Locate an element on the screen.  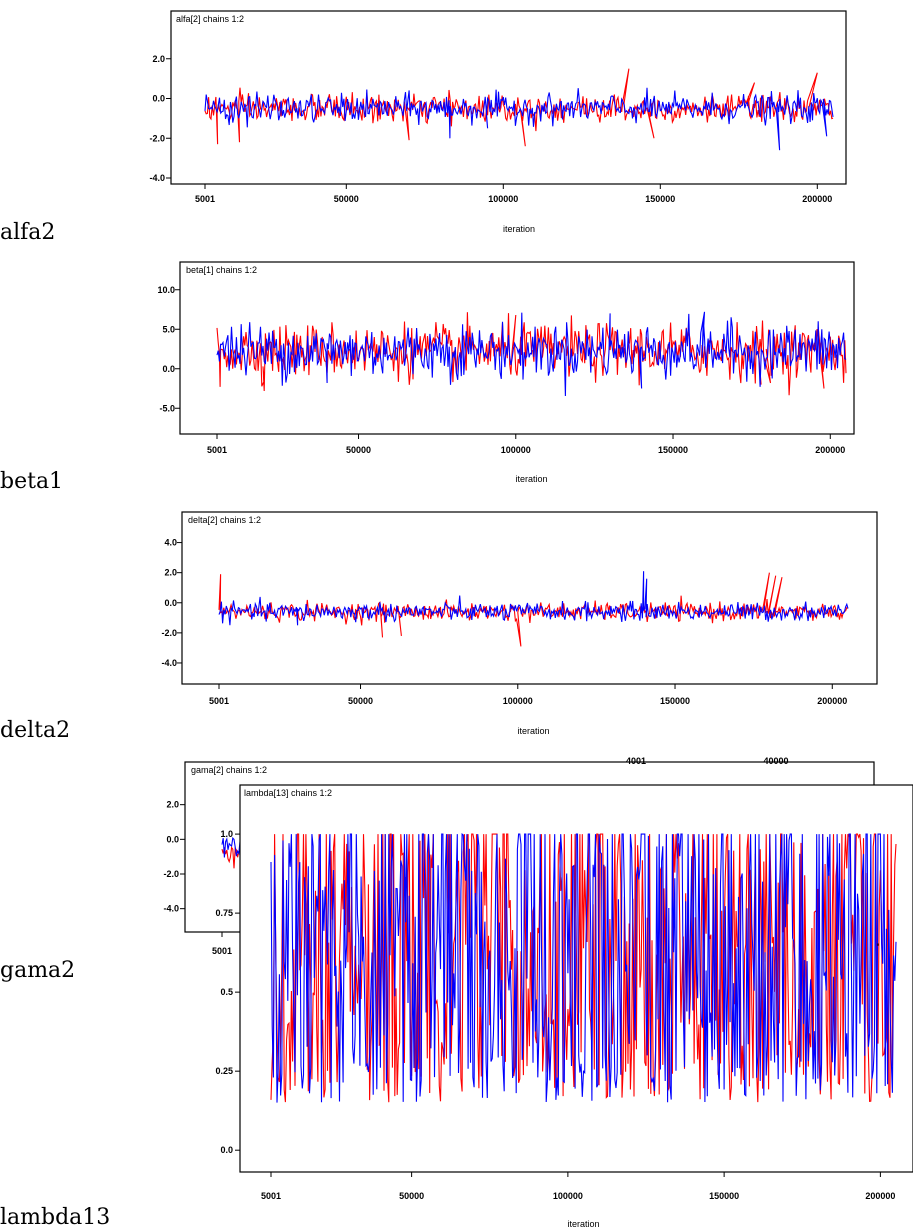
side-label-lambda13: lambda13 is located at coordinates (55, 1217).